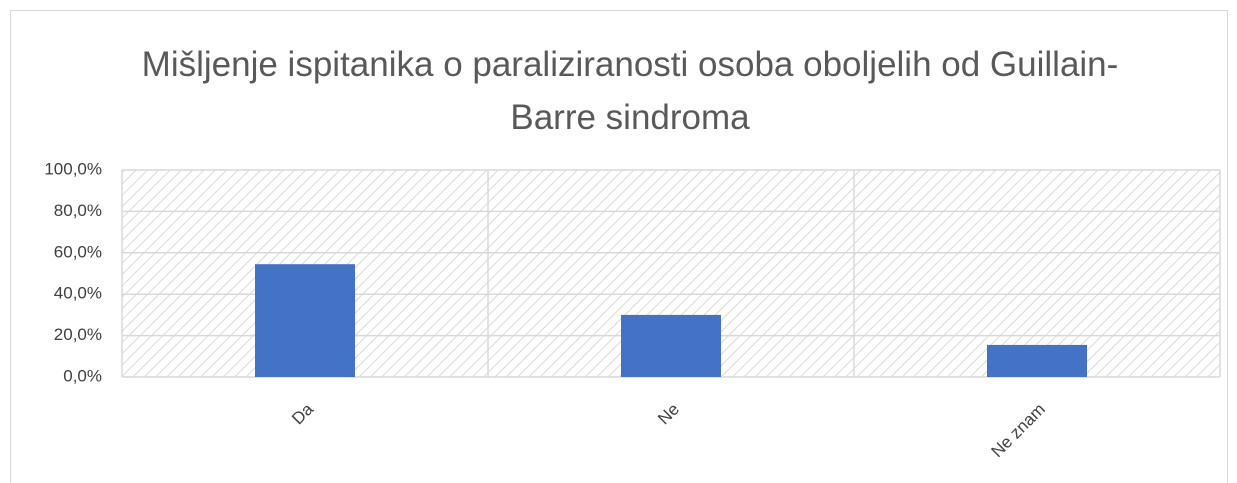 This screenshot has width=1237, height=483. What do you see at coordinates (78, 334) in the screenshot?
I see `y-tick-label: 20,0%` at bounding box center [78, 334].